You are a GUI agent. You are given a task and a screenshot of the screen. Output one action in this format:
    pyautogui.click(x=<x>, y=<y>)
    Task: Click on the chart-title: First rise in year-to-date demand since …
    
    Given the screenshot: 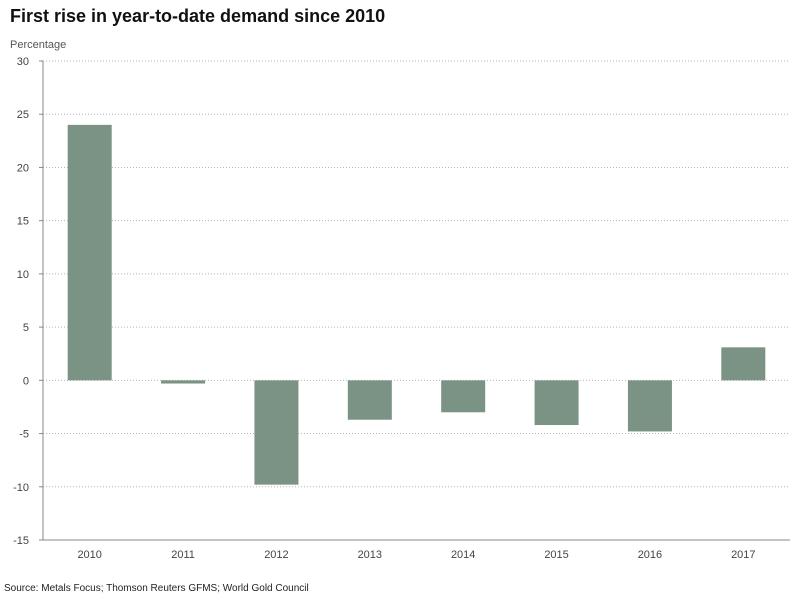 What is the action you would take?
    pyautogui.click(x=198, y=16)
    